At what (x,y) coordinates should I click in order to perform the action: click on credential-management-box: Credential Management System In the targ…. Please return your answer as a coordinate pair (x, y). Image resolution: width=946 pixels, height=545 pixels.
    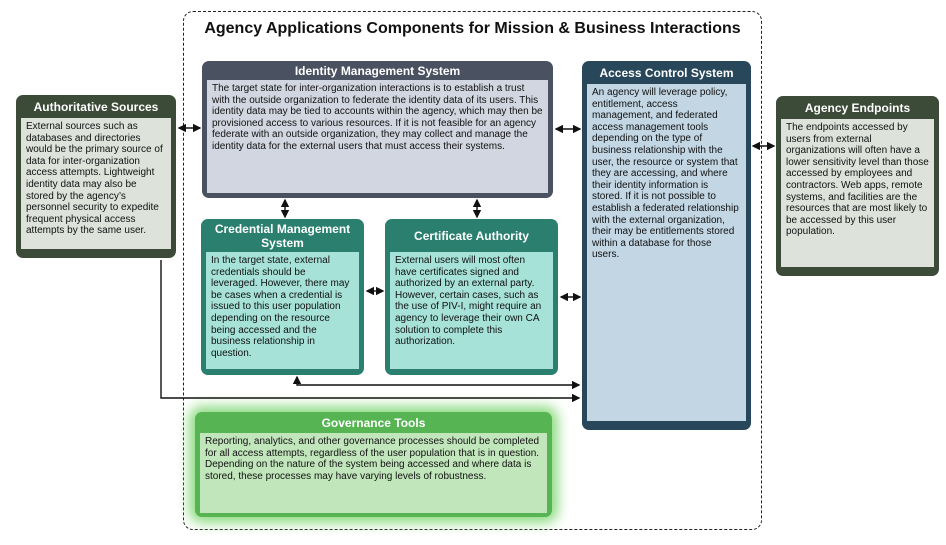
    Looking at the image, I should click on (282, 297).